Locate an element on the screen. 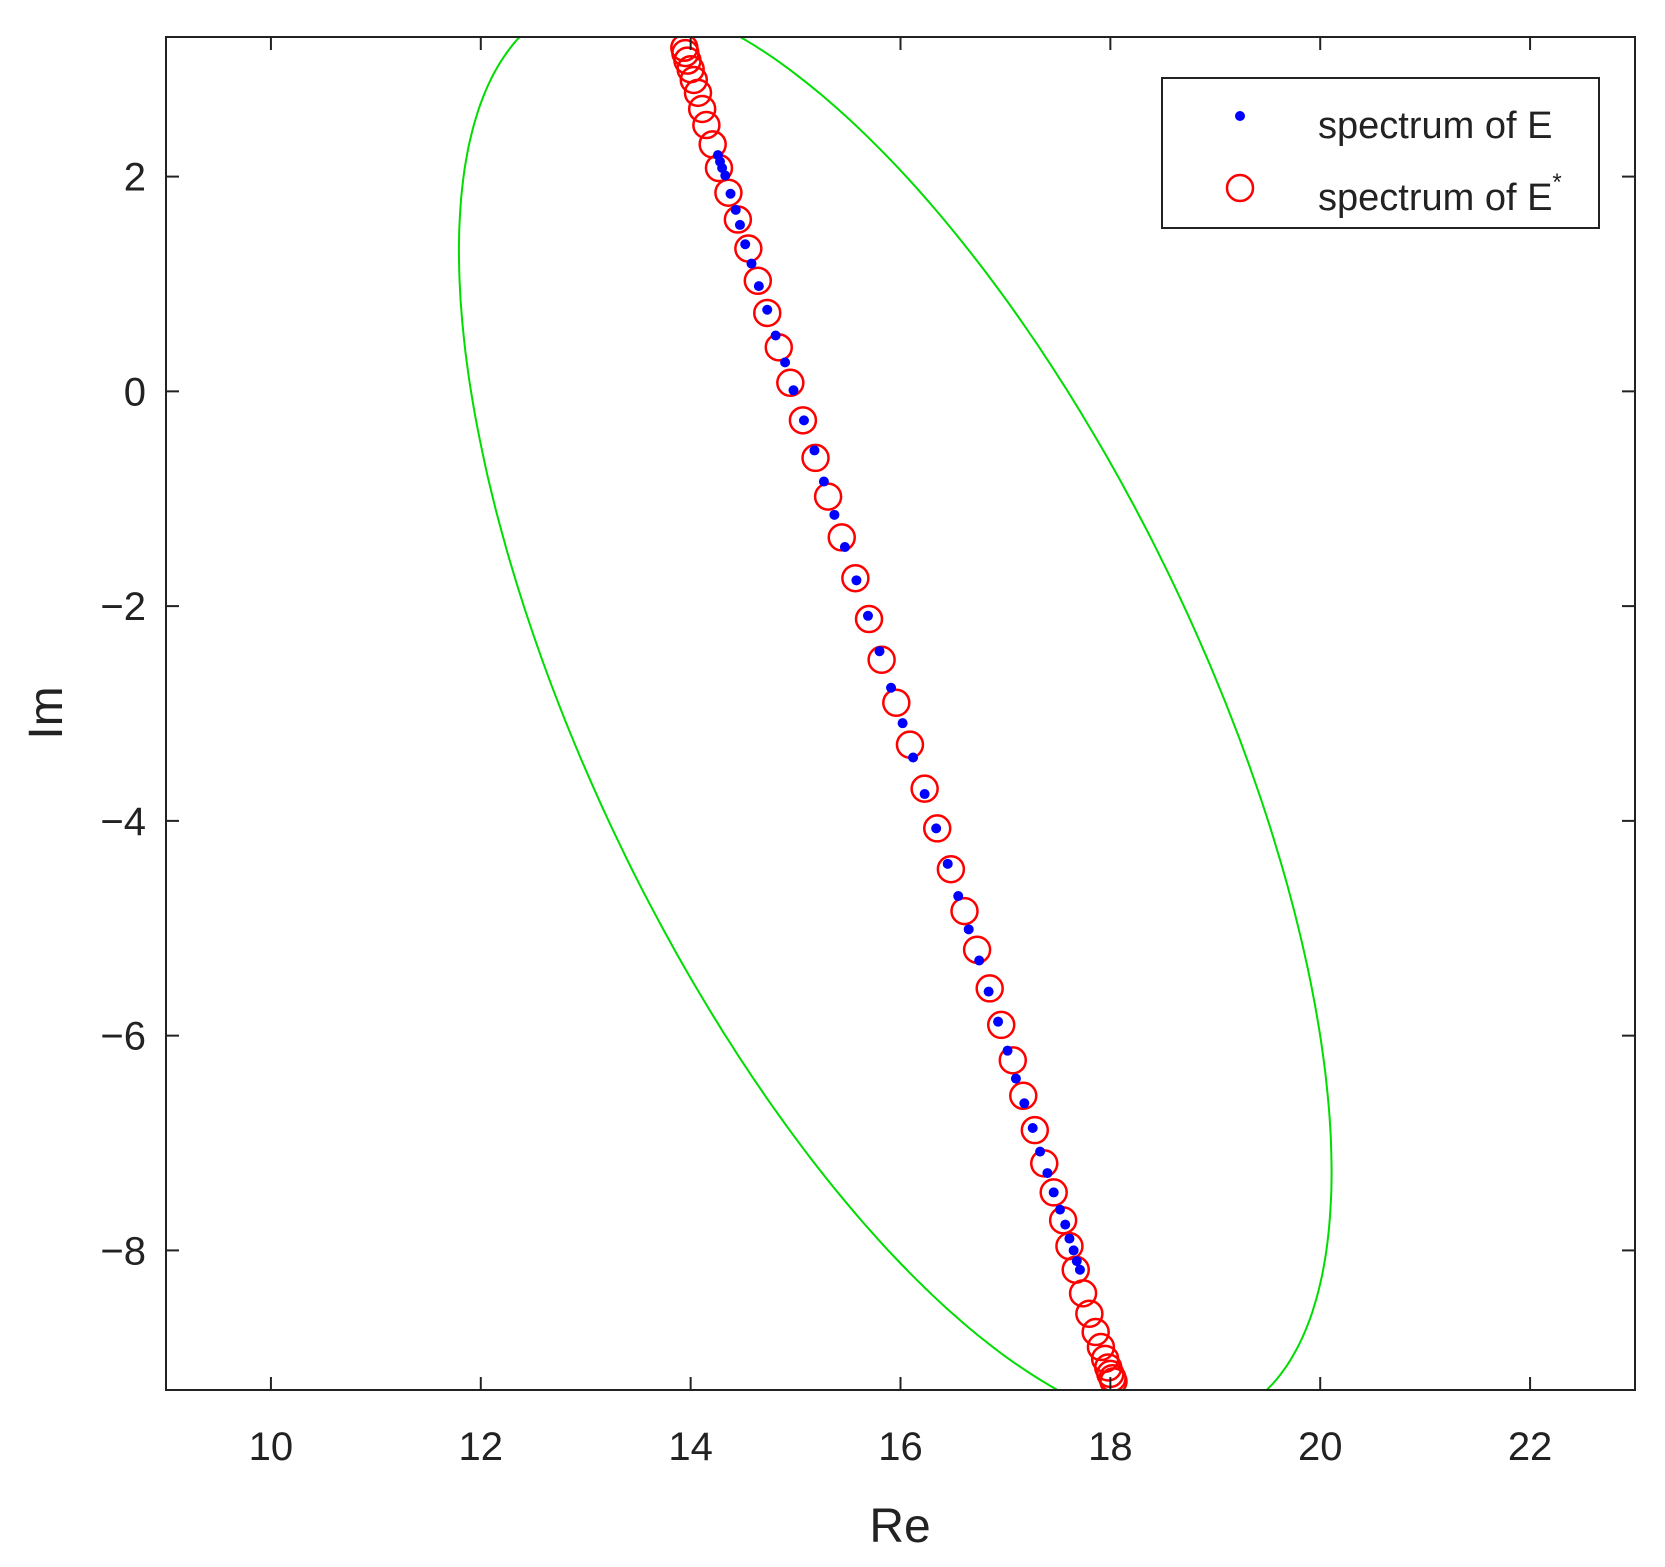 The width and height of the screenshot is (1665, 1567). y-axis-label: Im is located at coordinates (46, 712).